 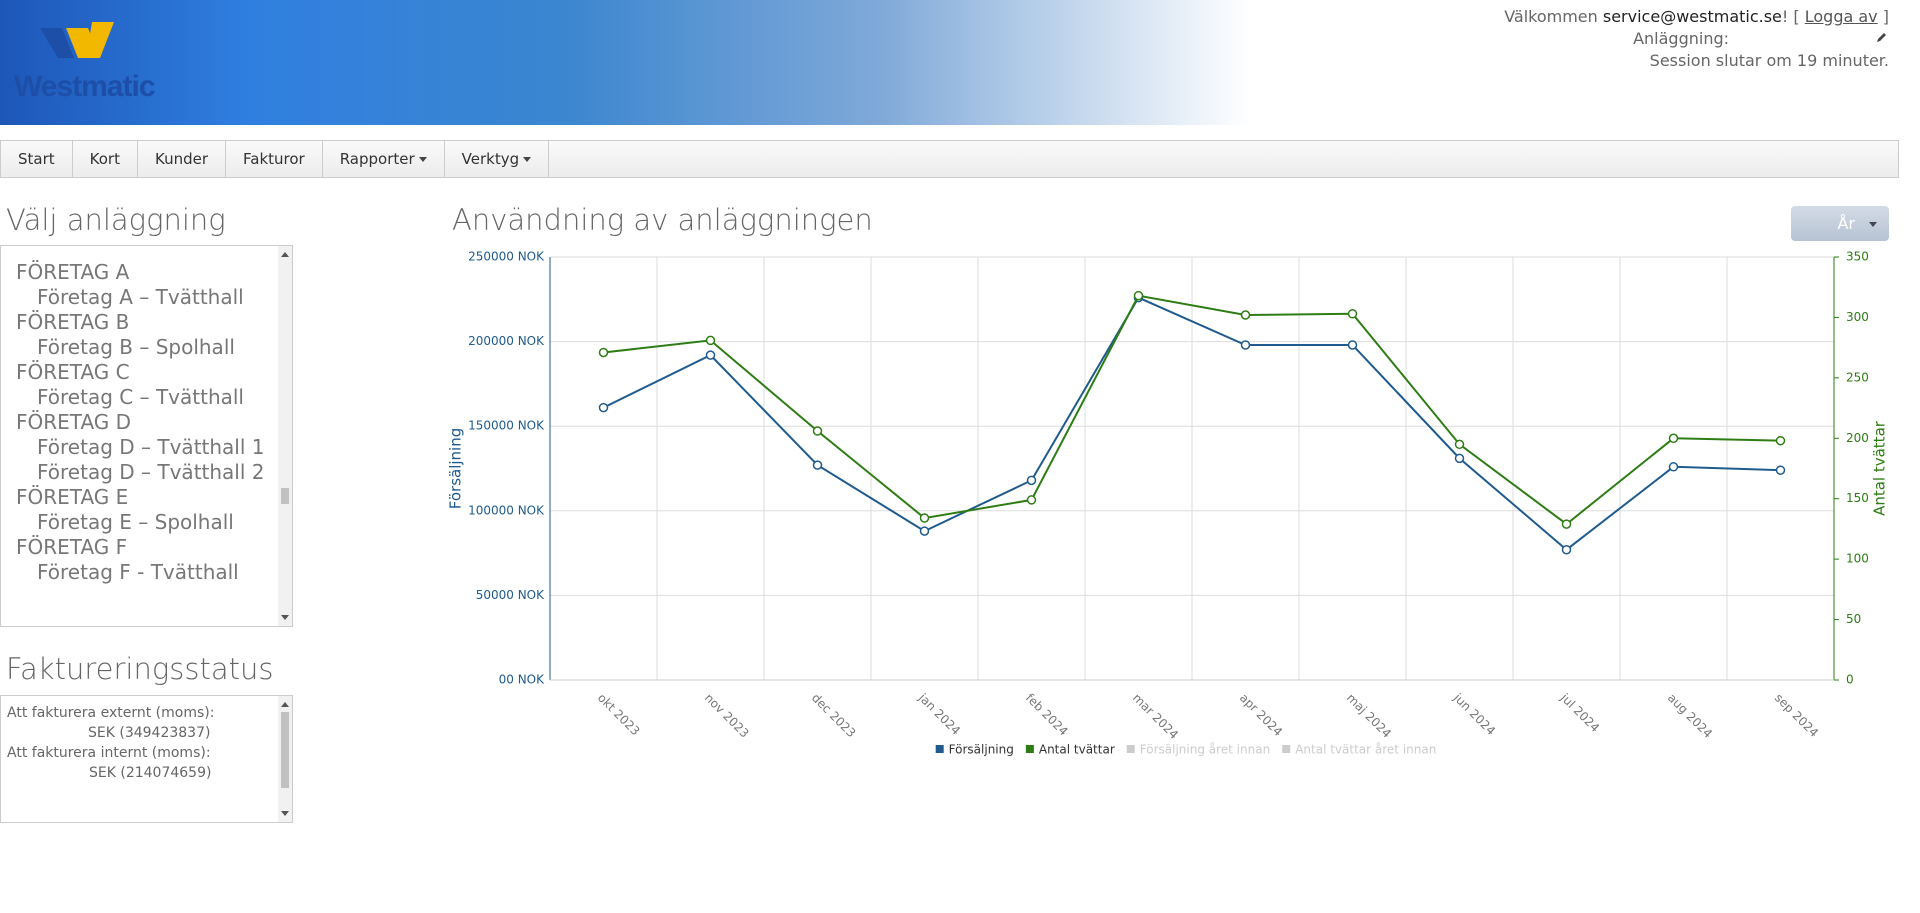 I want to click on facility-item: FÖRETAG D, so click(x=74, y=422).